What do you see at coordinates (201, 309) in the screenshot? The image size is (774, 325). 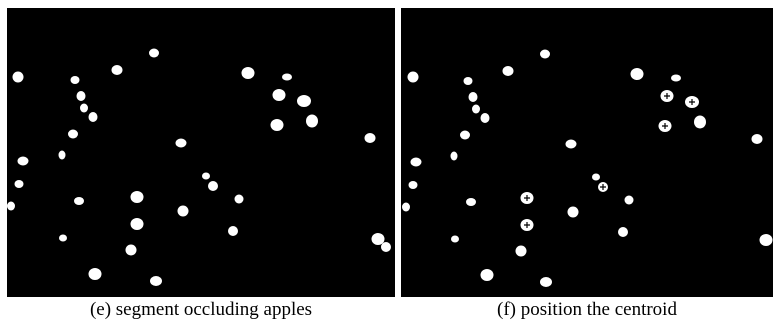 I see `caption-e: (e) segment occluding apples` at bounding box center [201, 309].